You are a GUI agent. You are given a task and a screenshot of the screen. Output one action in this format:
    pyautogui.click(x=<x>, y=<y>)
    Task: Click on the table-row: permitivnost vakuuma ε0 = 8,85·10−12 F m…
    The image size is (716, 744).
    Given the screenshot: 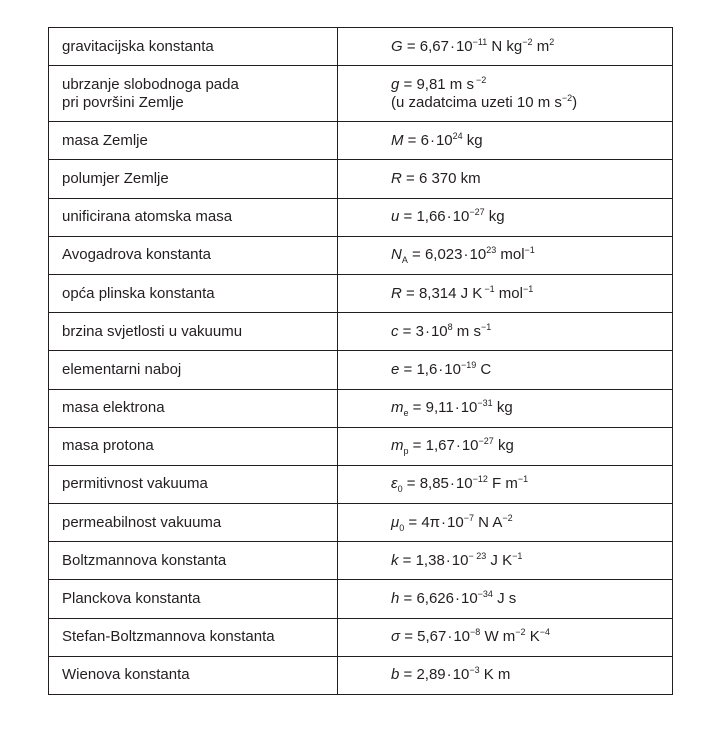 What is the action you would take?
    pyautogui.click(x=360, y=484)
    